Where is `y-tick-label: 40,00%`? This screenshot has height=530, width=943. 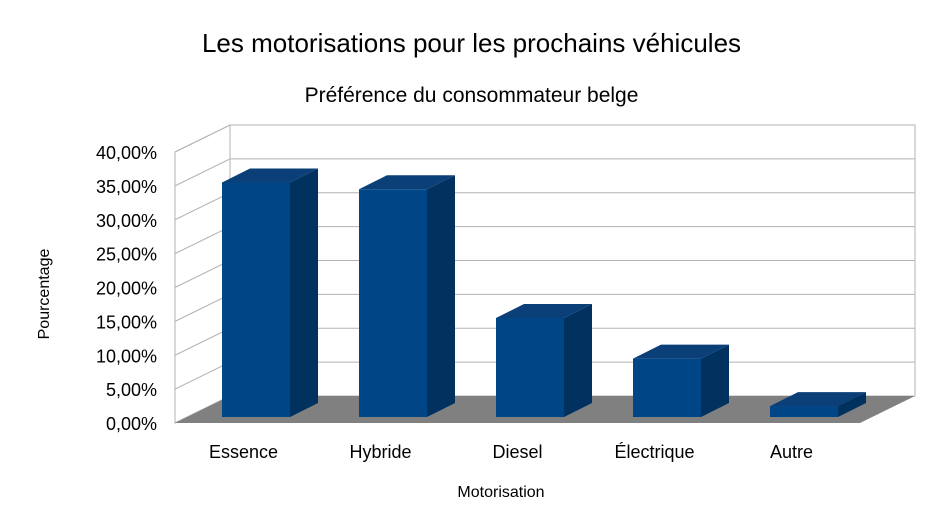
y-tick-label: 40,00% is located at coordinates (126, 153).